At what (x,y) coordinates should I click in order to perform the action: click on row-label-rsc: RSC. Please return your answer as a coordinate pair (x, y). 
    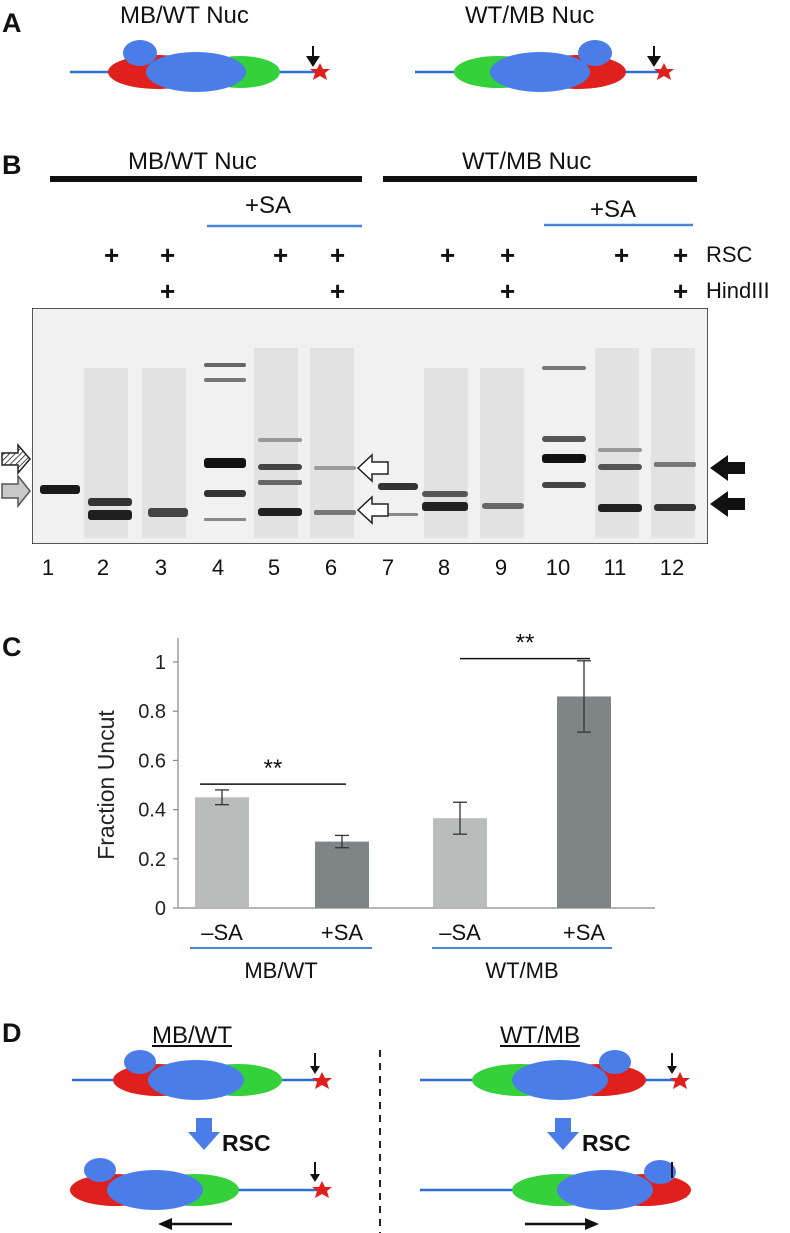
    Looking at the image, I should click on (729, 254).